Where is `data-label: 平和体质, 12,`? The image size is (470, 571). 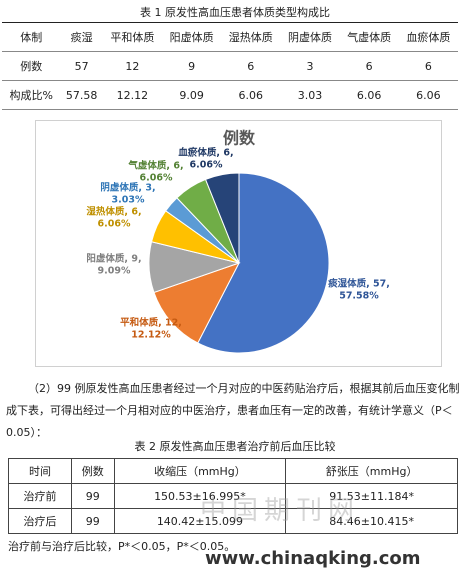
data-label: 平和体质, 12, is located at coordinates (151, 323).